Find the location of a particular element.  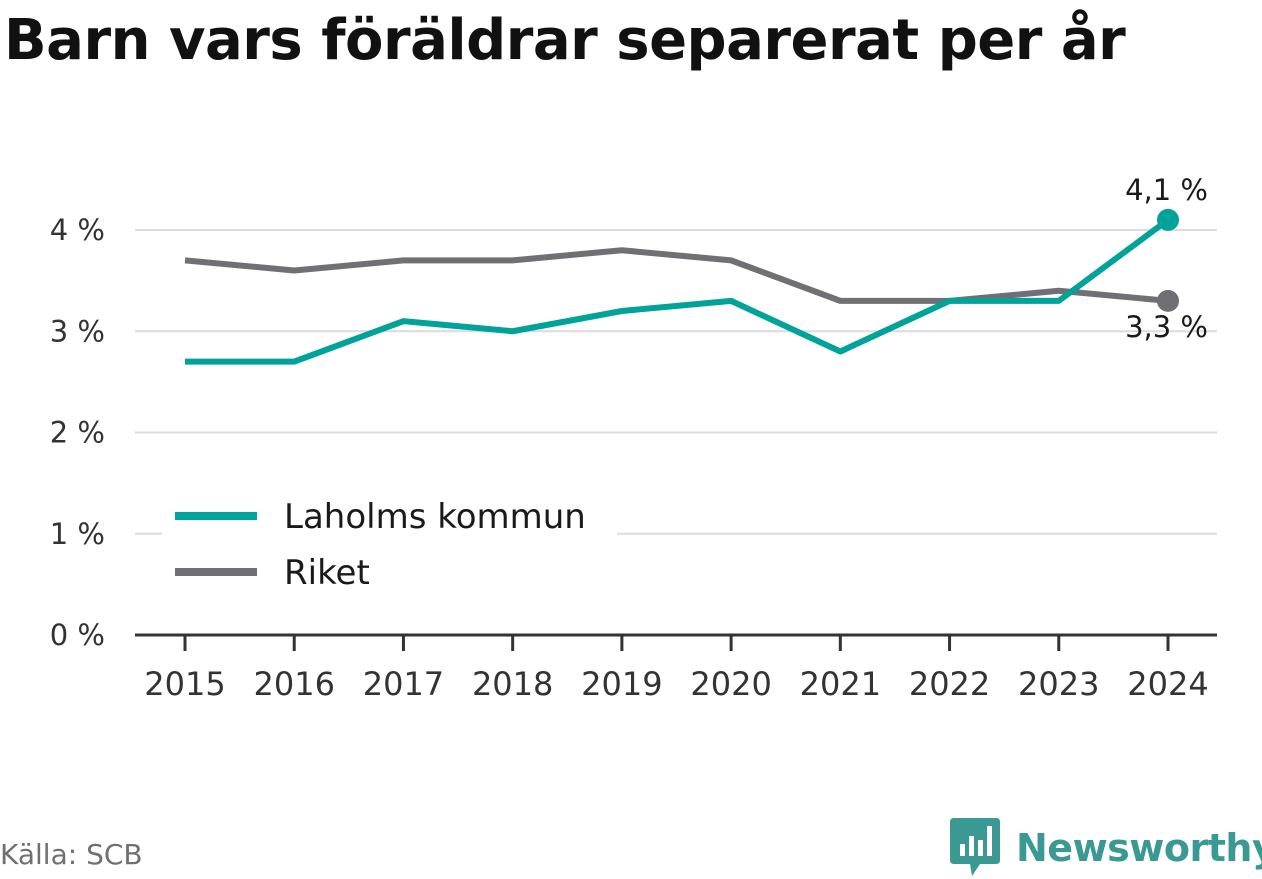

x-tick-label: 2020 is located at coordinates (730, 684).